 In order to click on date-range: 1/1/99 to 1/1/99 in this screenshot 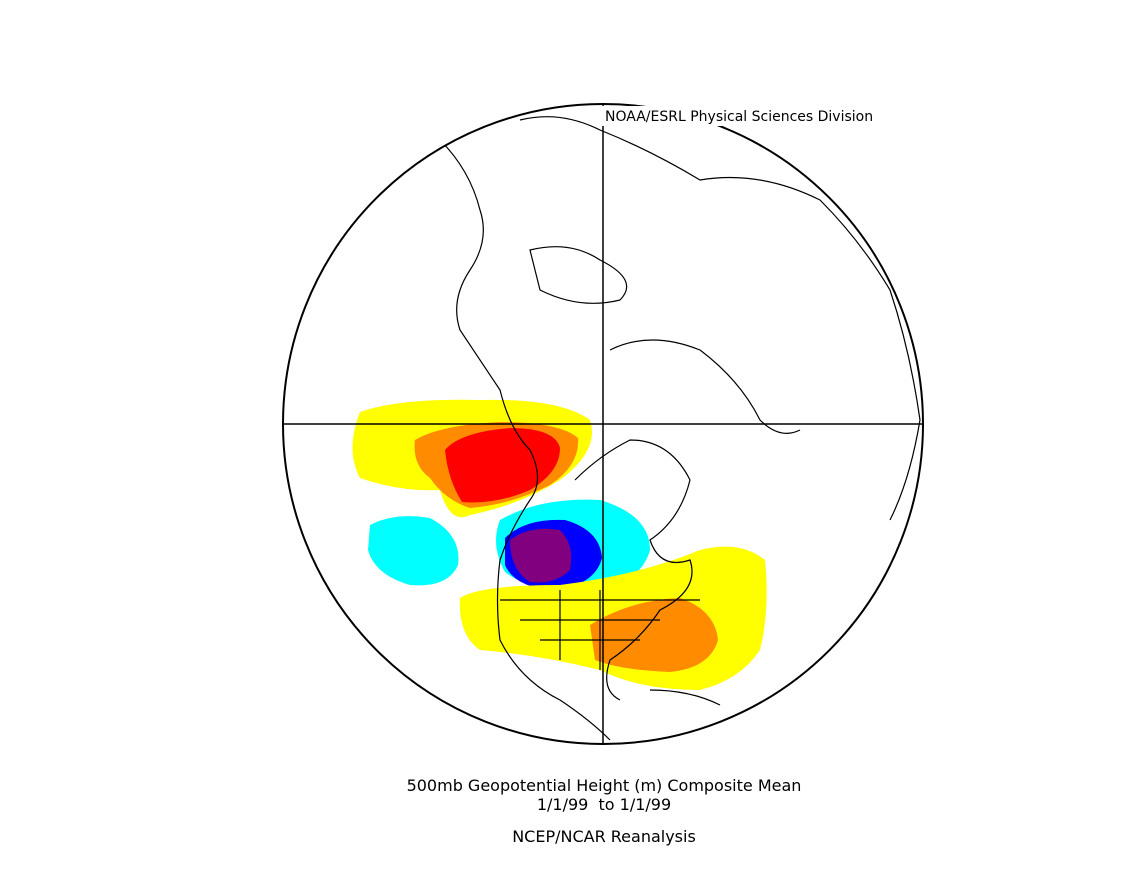, I will do `click(604, 804)`.